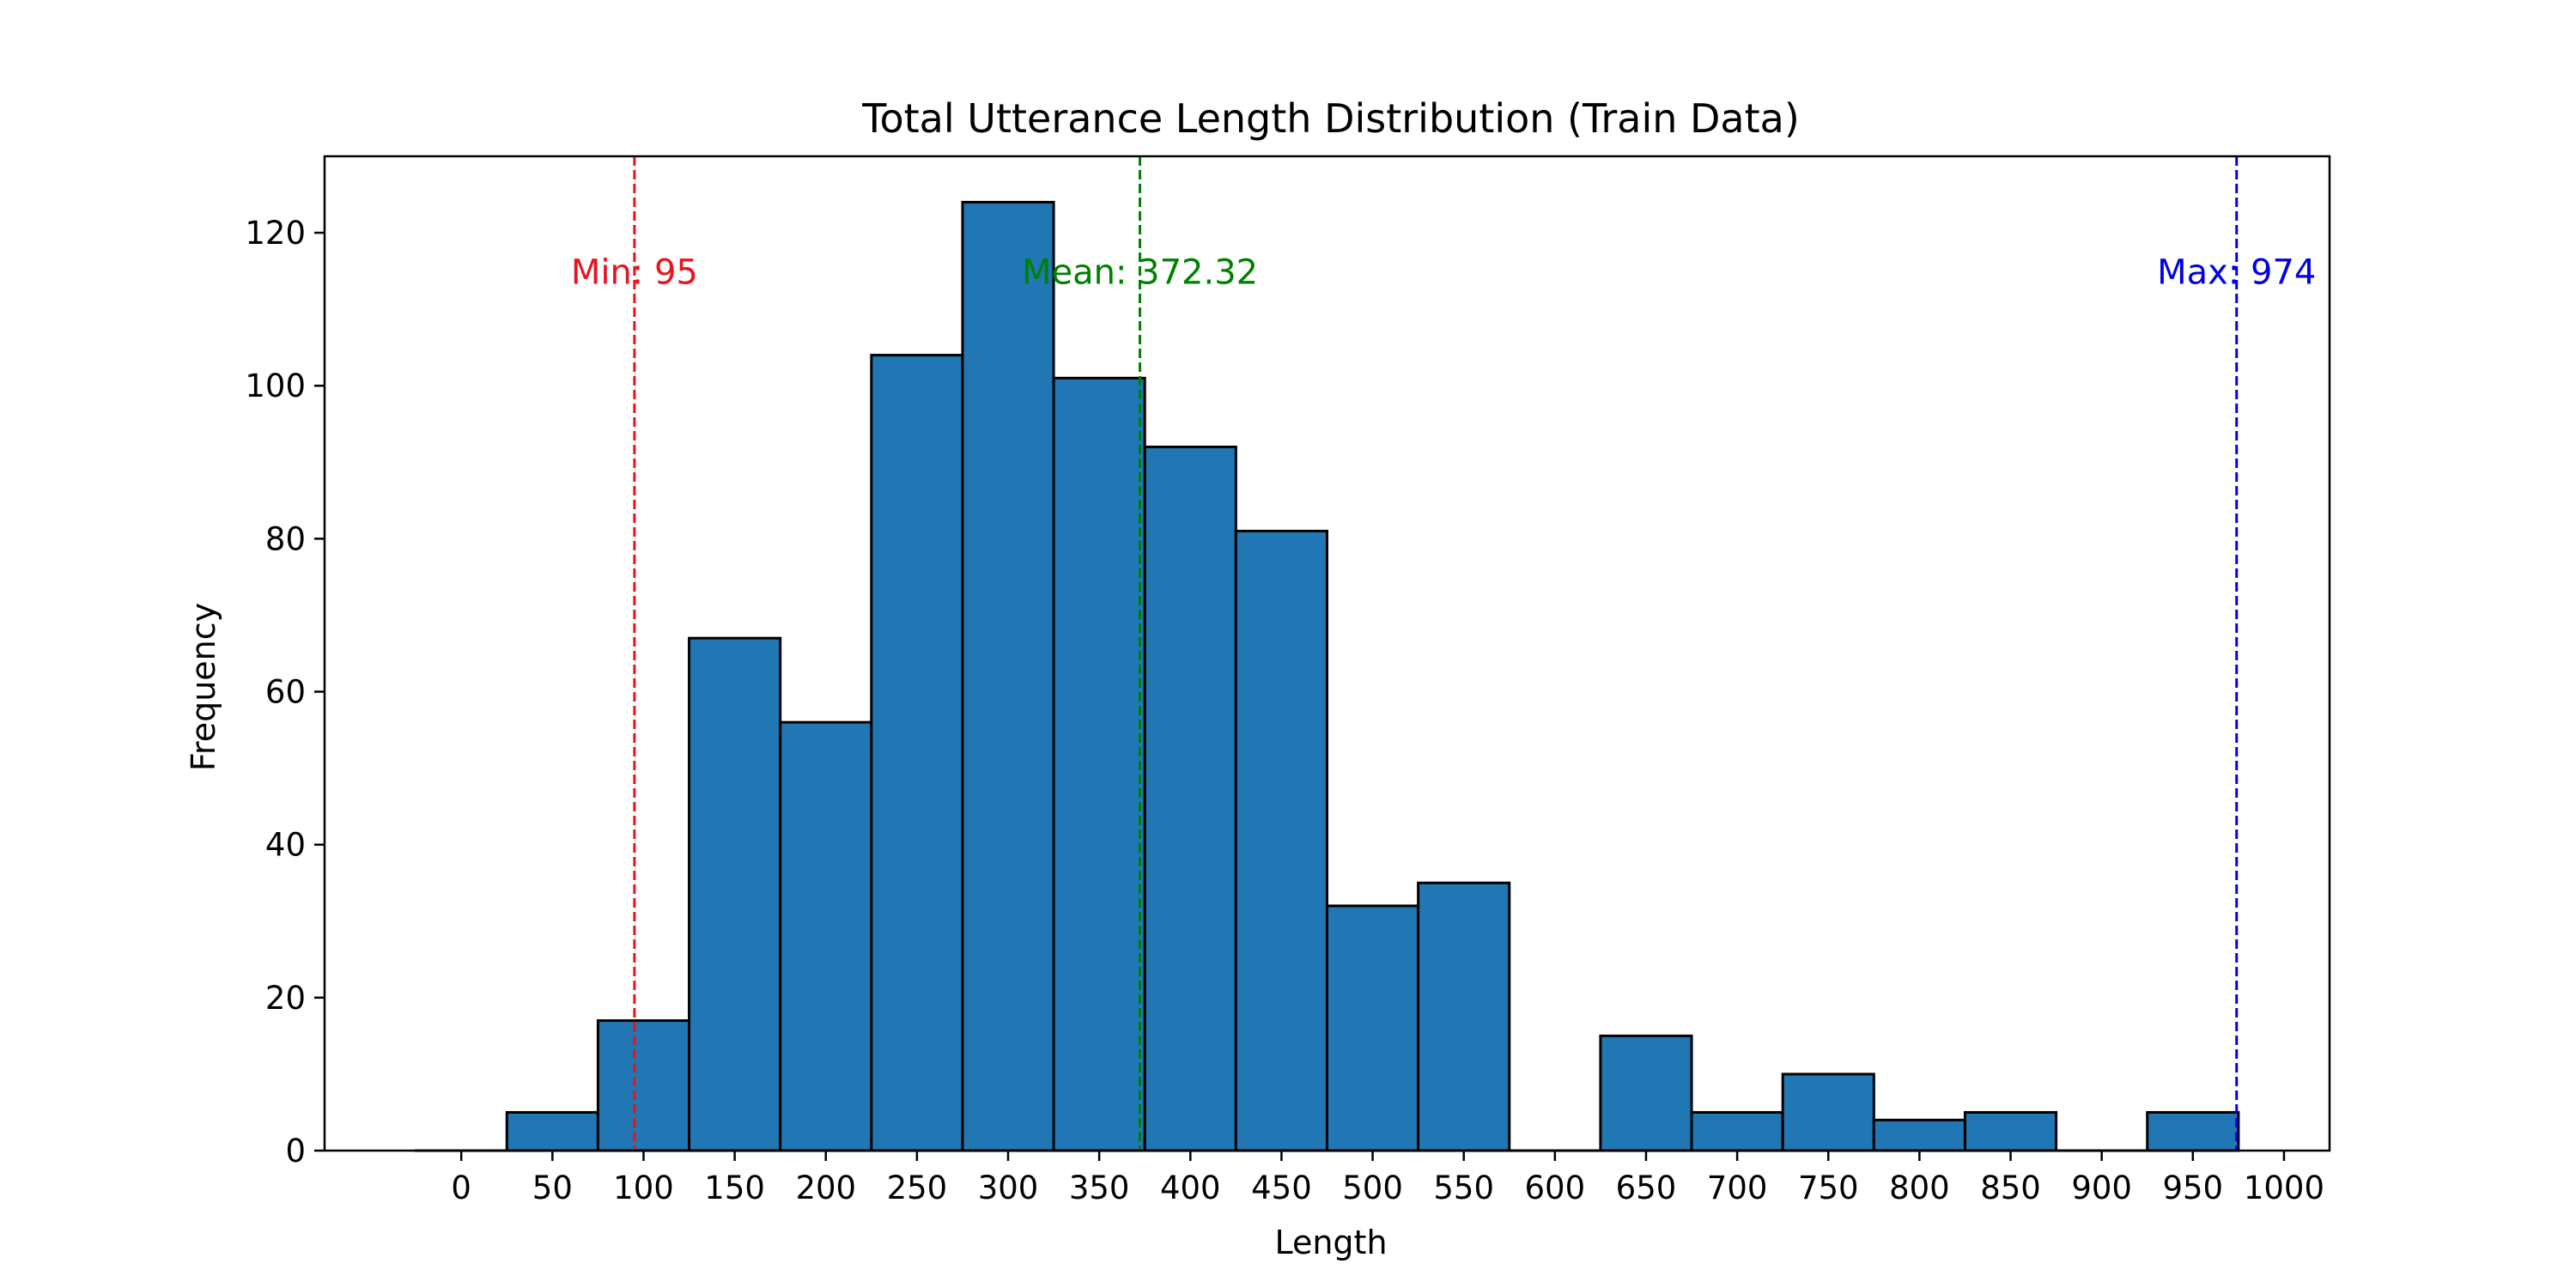 The width and height of the screenshot is (2576, 1288). Describe the element at coordinates (735, 1188) in the screenshot. I see `x-tick-label-150: 150` at that location.